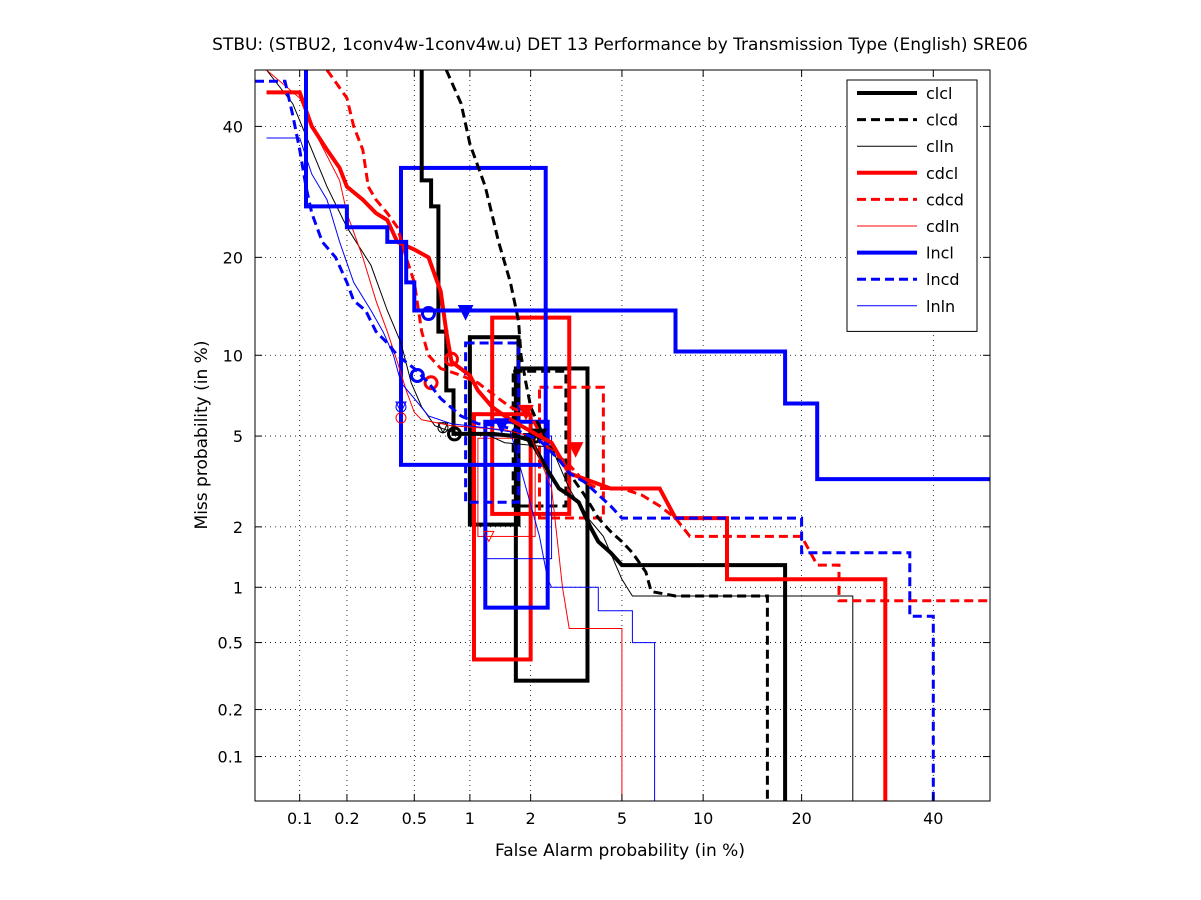 The image size is (1201, 900). I want to click on confidence-box-cdln, so click(506, 487).